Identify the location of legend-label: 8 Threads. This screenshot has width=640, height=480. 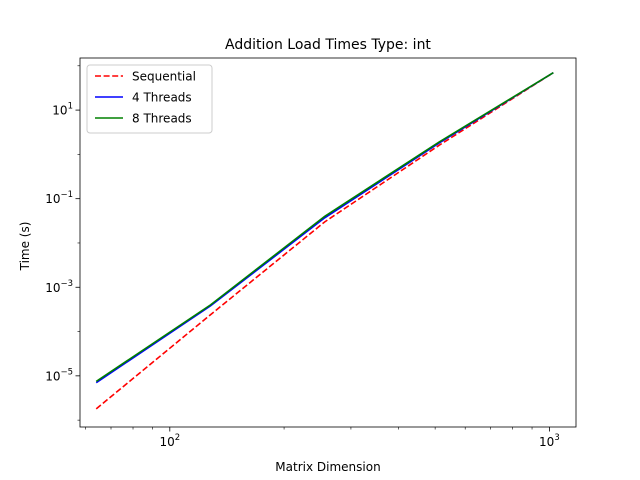
(162, 119).